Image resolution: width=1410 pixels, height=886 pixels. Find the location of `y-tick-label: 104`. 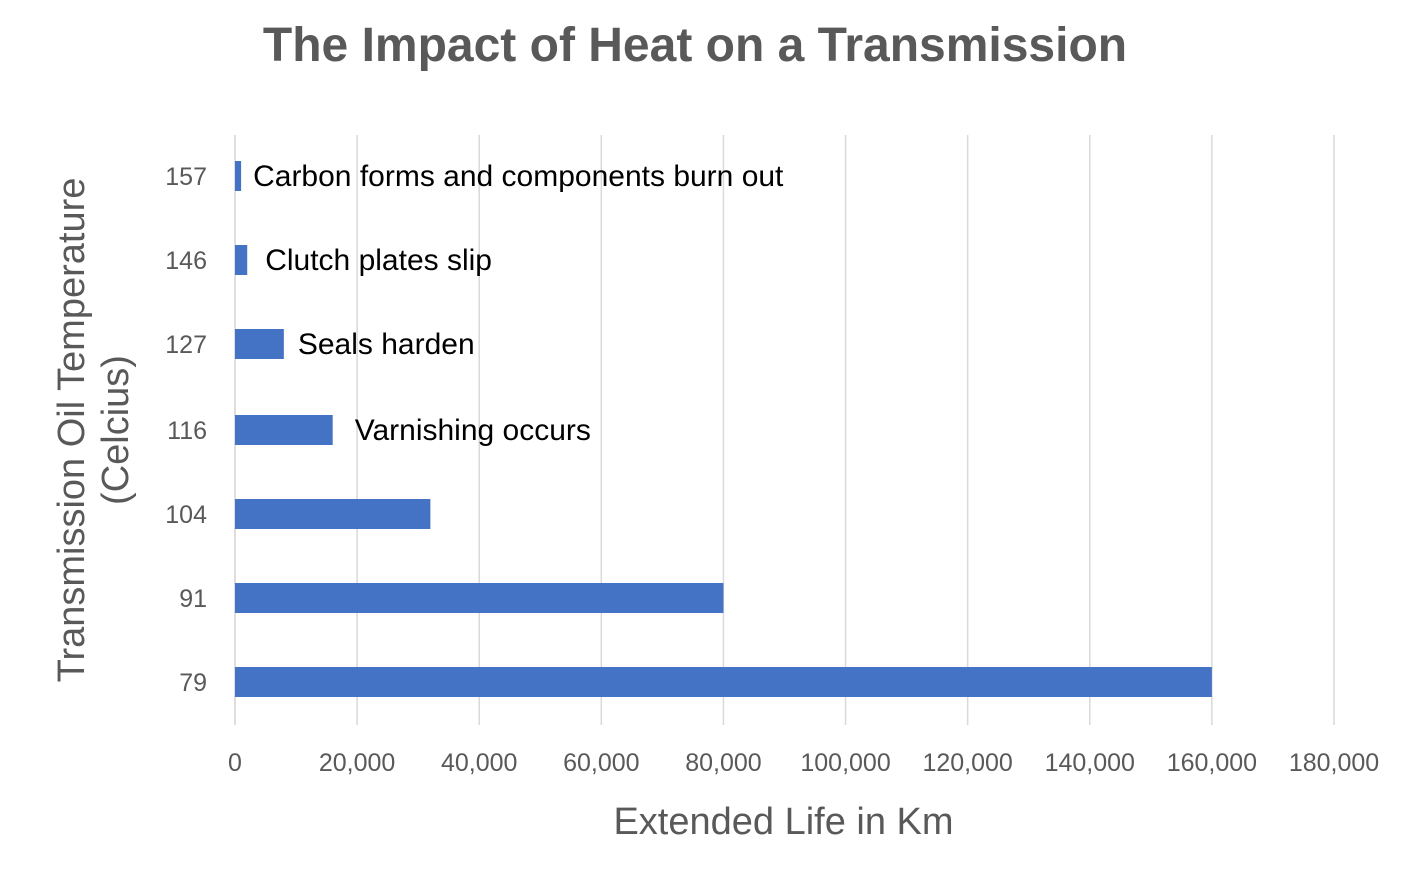

y-tick-label: 104 is located at coordinates (186, 515).